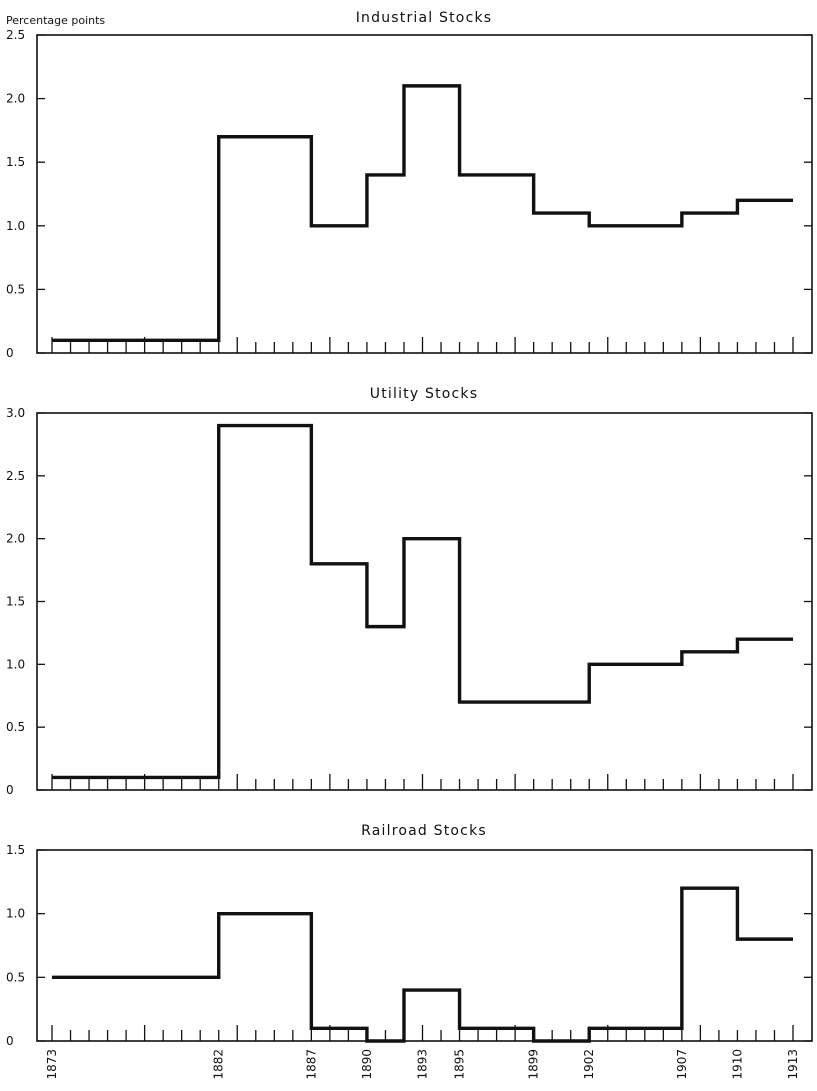  I want to click on panel-title: Industrial Stocks, so click(424, 18).